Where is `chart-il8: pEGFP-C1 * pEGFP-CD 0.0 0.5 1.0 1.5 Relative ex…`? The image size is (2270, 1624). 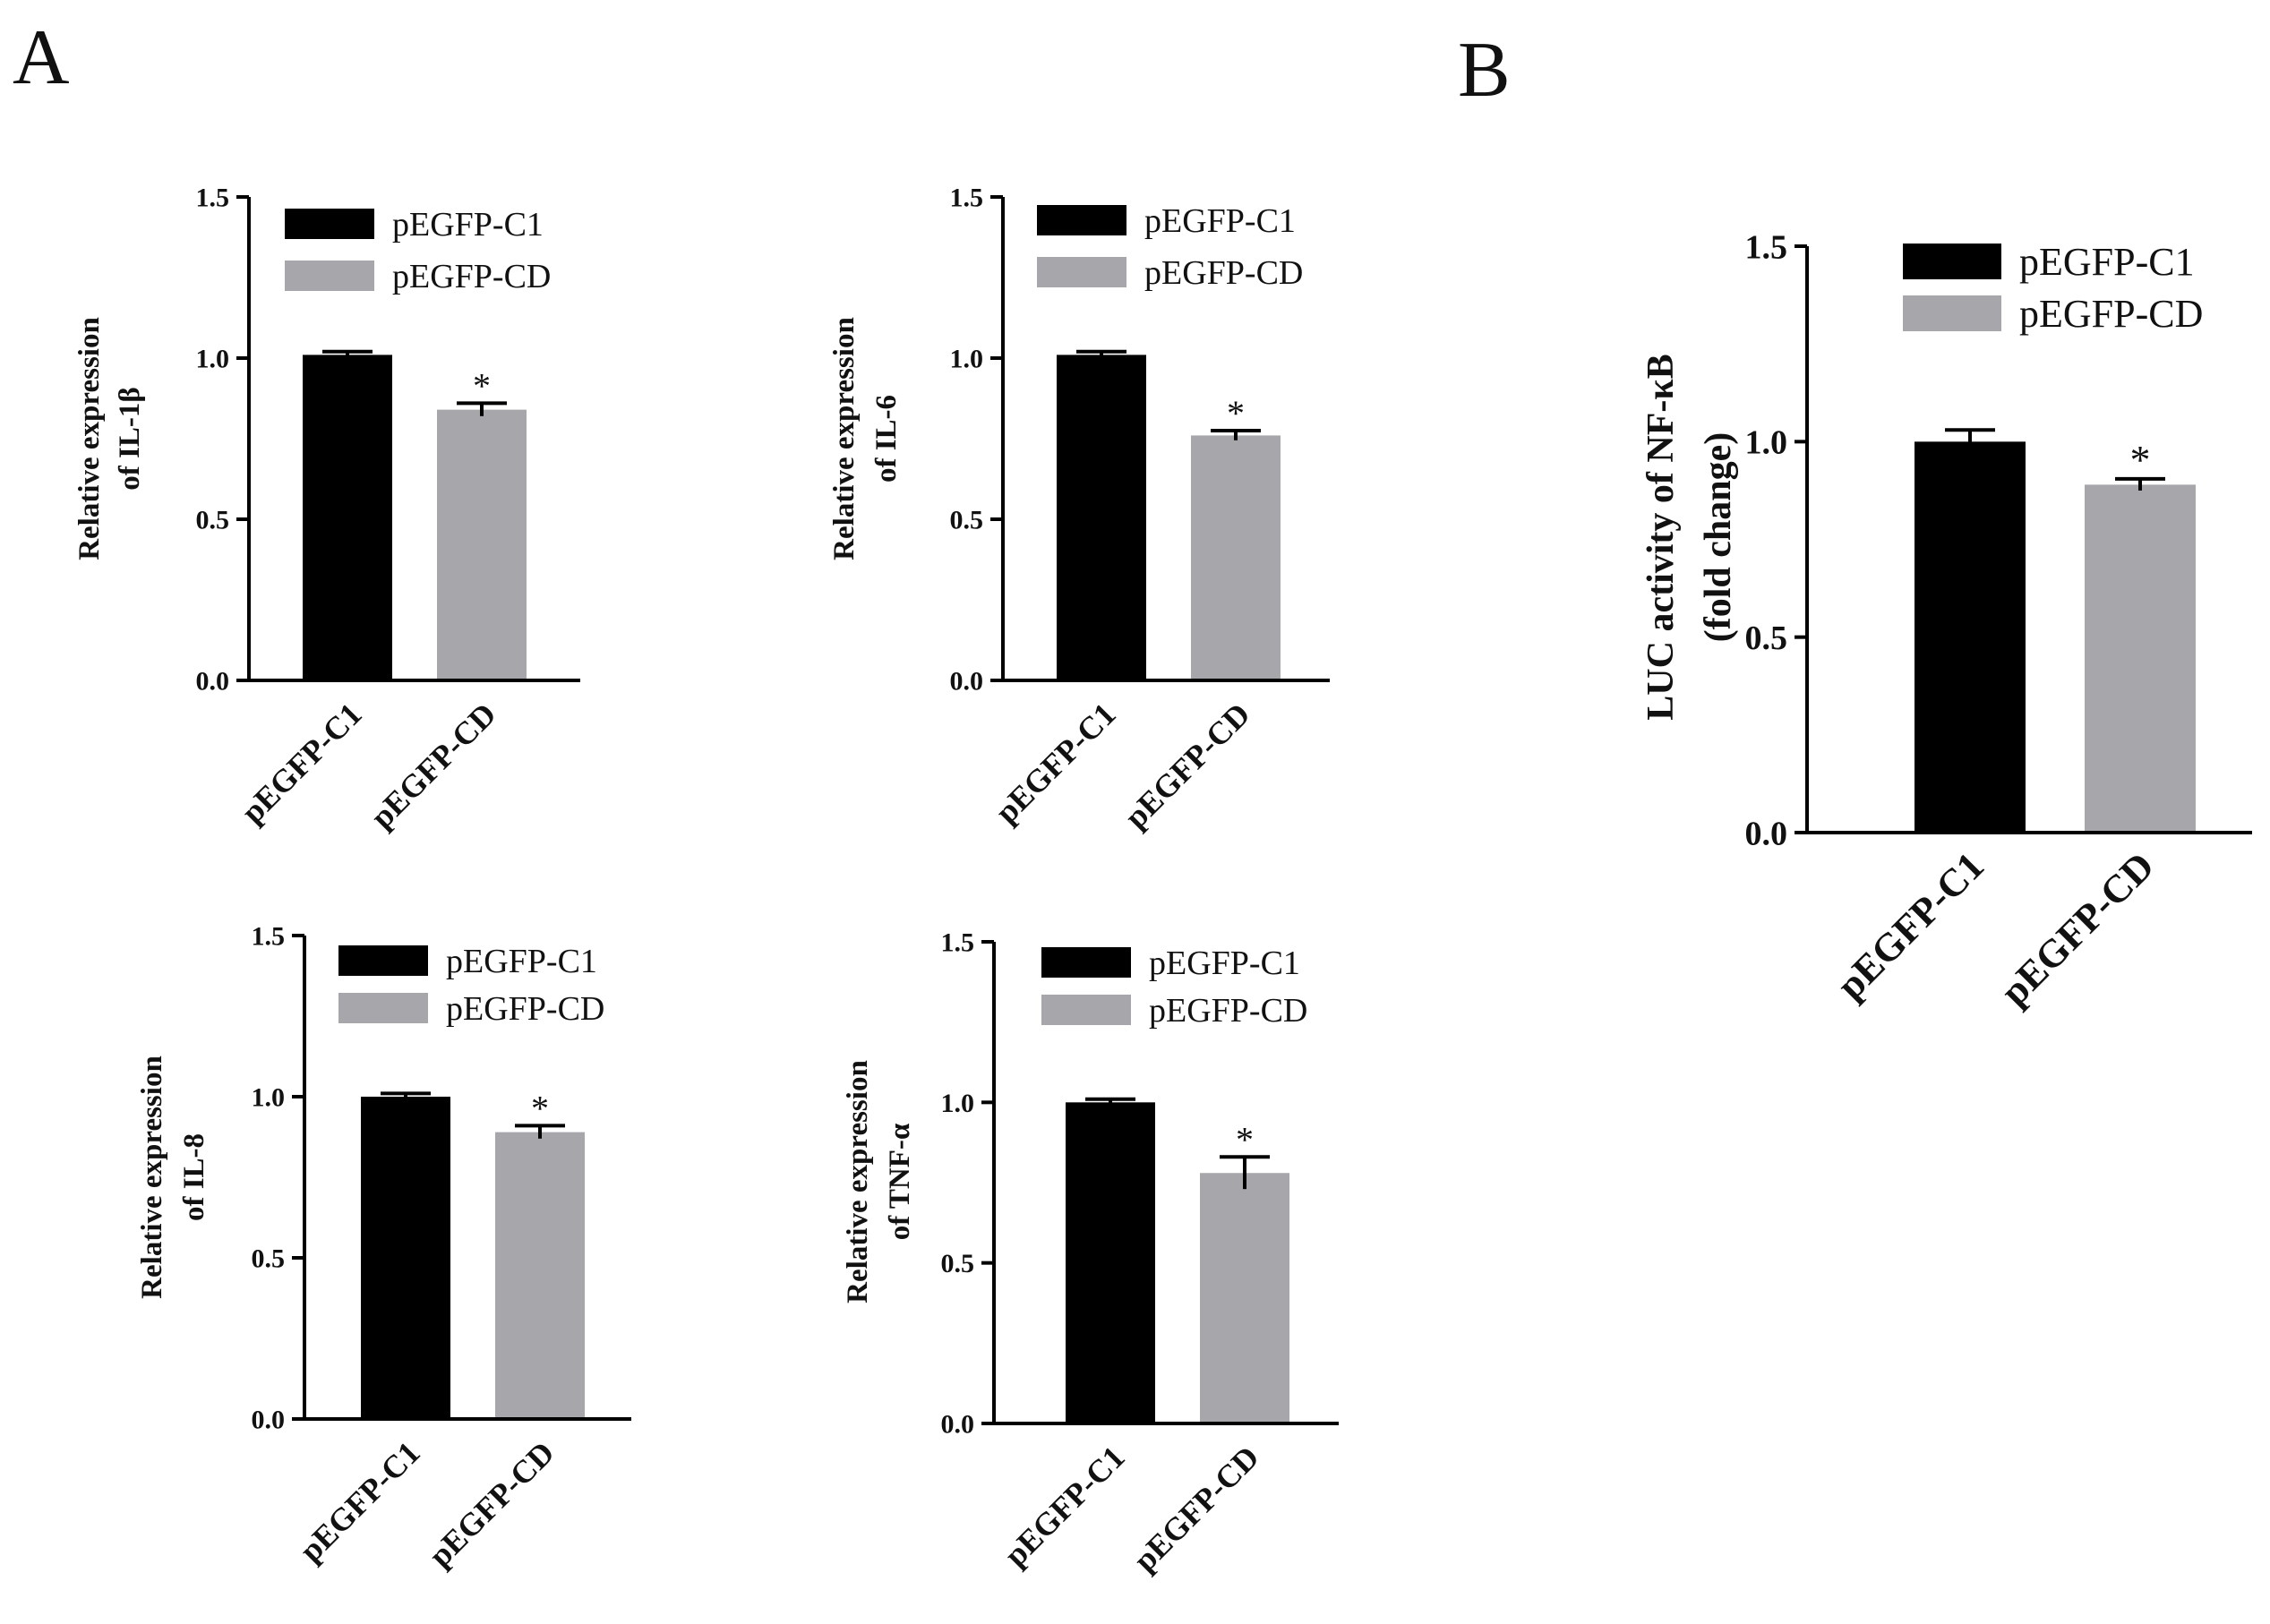 chart-il8: pEGFP-C1 * pEGFP-CD 0.0 0.5 1.0 1.5 Relative ex… is located at coordinates (383, 1248).